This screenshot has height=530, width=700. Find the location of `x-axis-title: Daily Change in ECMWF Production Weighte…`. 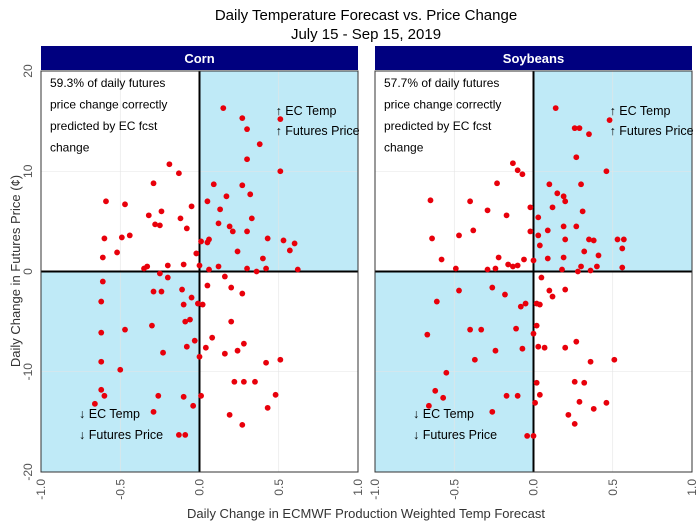

x-axis-title: Daily Change in ECMWF Production Weighte… is located at coordinates (366, 513).